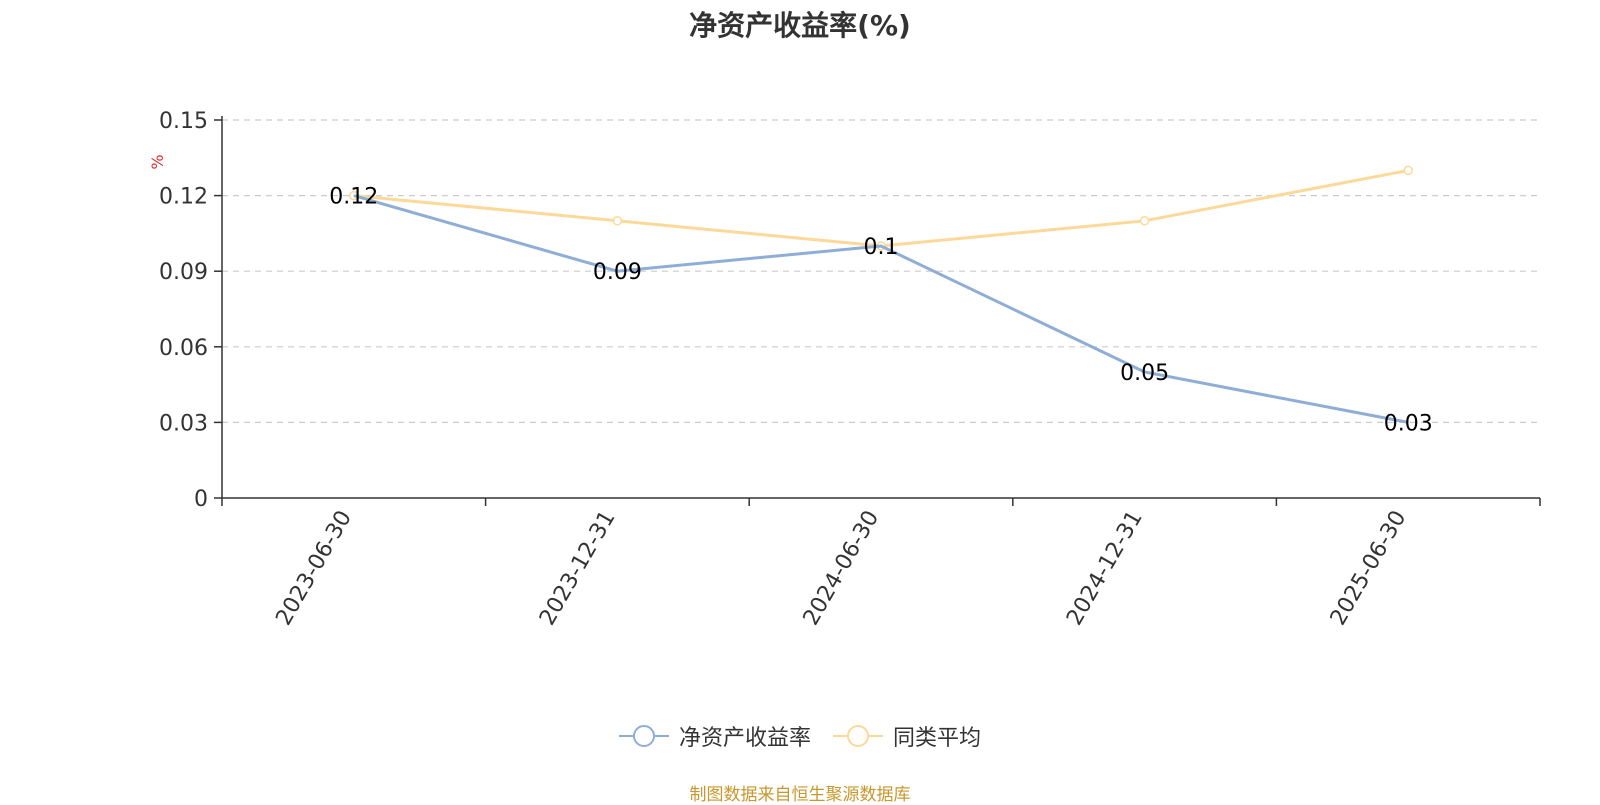  What do you see at coordinates (157, 161) in the screenshot?
I see `y-axis-unit-label: %` at bounding box center [157, 161].